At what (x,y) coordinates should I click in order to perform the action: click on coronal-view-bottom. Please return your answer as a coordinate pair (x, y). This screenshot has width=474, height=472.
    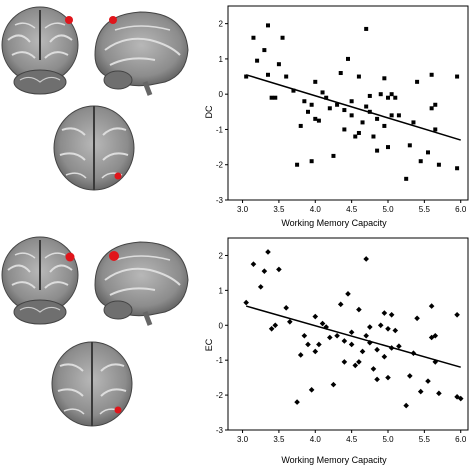
    Looking at the image, I should click on (40, 280).